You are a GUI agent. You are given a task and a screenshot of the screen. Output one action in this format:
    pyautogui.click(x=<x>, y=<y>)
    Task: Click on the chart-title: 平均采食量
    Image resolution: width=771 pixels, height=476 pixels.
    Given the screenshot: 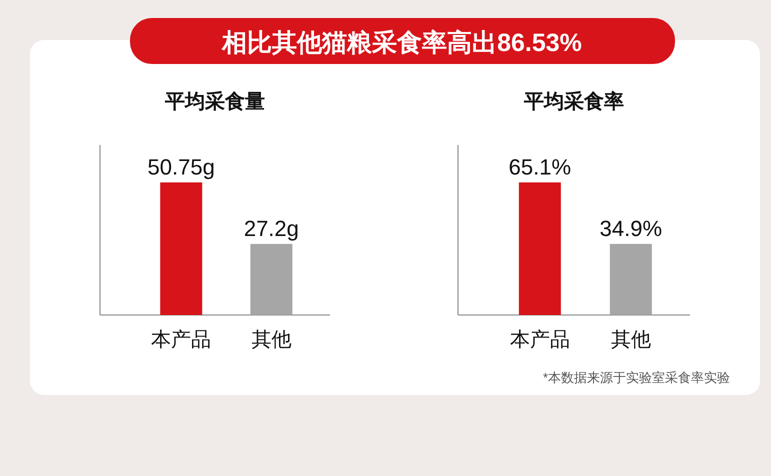 What is the action you would take?
    pyautogui.click(x=214, y=101)
    